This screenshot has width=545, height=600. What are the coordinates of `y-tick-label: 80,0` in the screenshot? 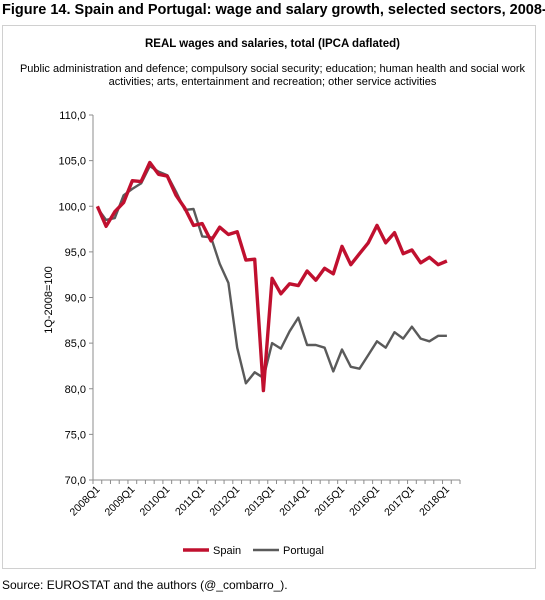 It's located at (75, 390).